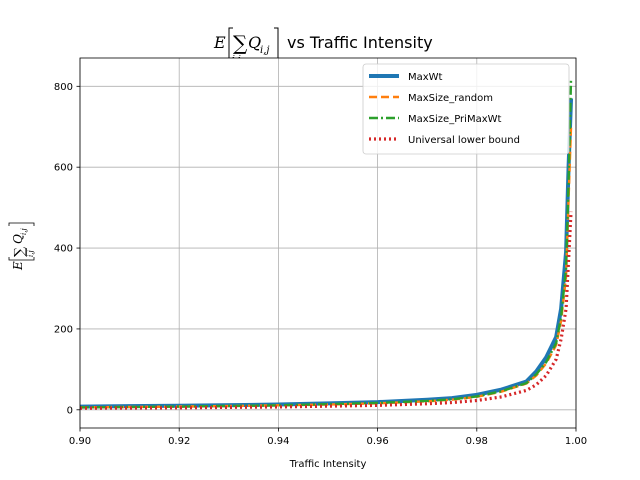 The width and height of the screenshot is (640, 480). What do you see at coordinates (70, 410) in the screenshot?
I see `y-tick-label: 0` at bounding box center [70, 410].